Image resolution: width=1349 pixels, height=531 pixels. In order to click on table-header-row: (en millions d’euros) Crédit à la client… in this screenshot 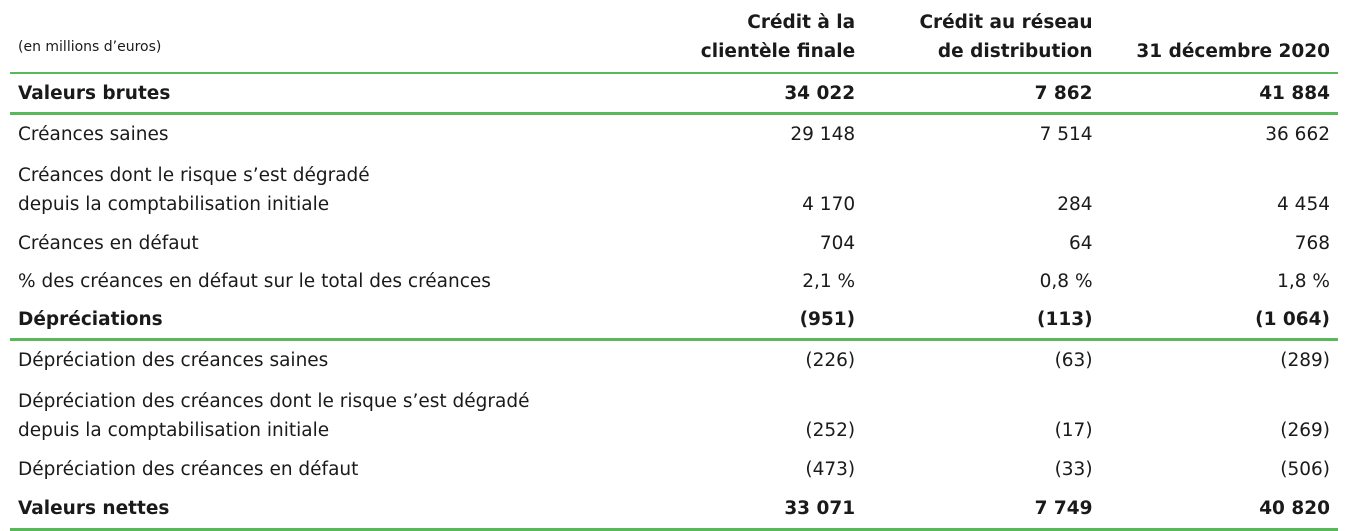, I will do `click(674, 37)`.